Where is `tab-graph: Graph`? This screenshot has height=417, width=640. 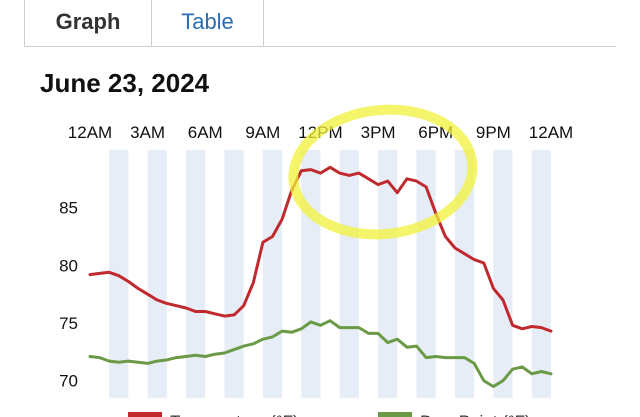
tab-graph: Graph is located at coordinates (88, 23).